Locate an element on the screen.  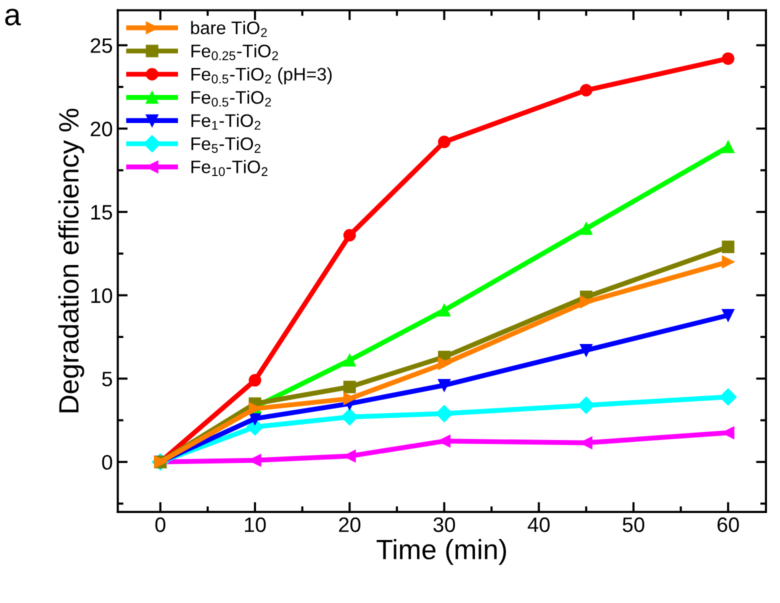
legend-label: Fe$_{10}$-TiO$_{2}$ is located at coordinates (229, 168).